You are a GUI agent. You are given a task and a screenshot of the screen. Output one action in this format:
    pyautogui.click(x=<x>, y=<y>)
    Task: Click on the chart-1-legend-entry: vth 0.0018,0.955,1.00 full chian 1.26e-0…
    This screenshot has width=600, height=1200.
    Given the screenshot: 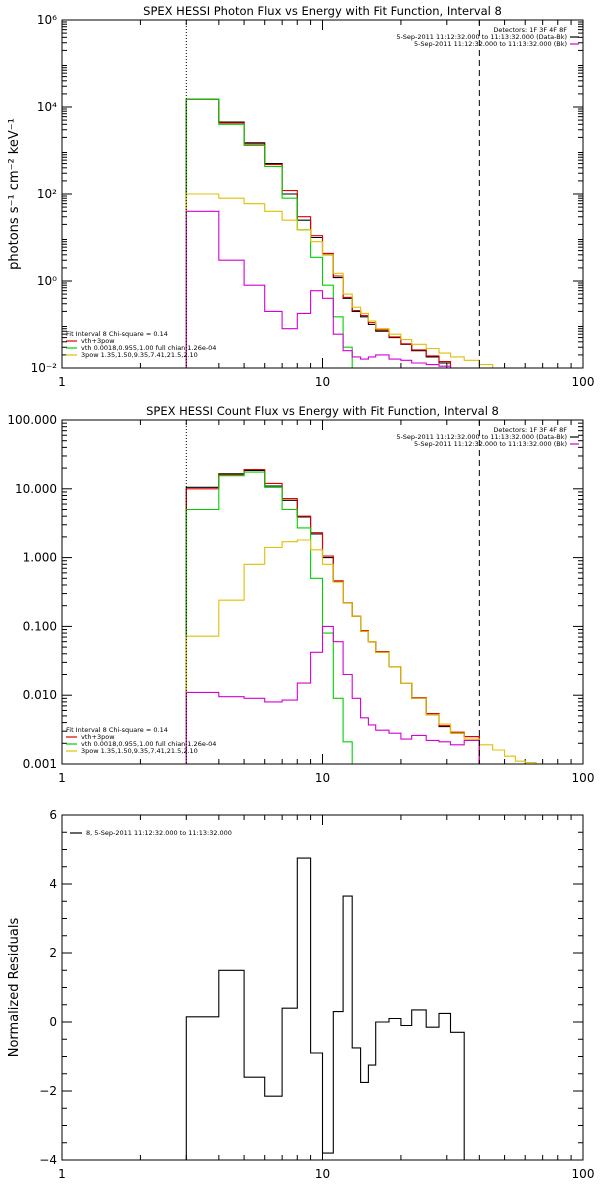 What is the action you would take?
    pyautogui.click(x=148, y=348)
    